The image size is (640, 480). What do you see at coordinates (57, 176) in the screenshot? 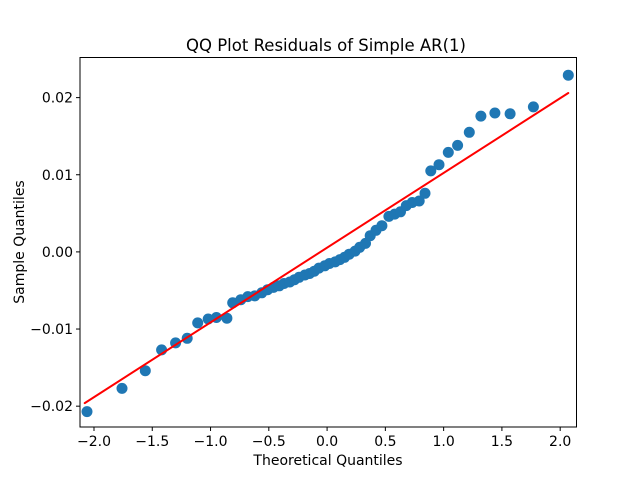
I see `y-tick-label: 0.01` at bounding box center [57, 176].